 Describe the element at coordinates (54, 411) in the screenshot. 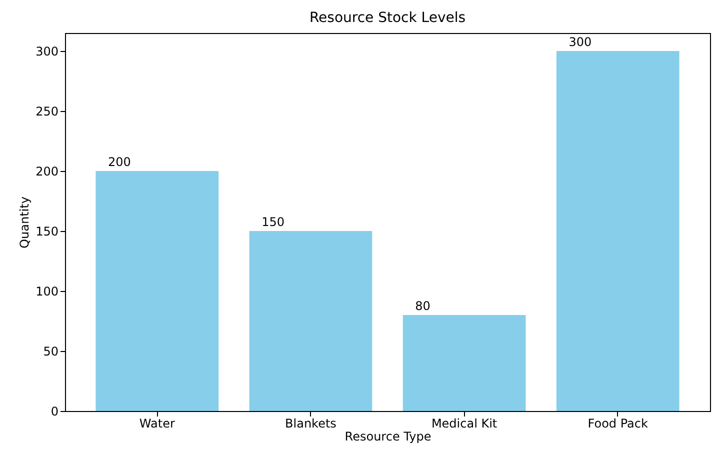

I see `y-tick-label: 0` at that location.